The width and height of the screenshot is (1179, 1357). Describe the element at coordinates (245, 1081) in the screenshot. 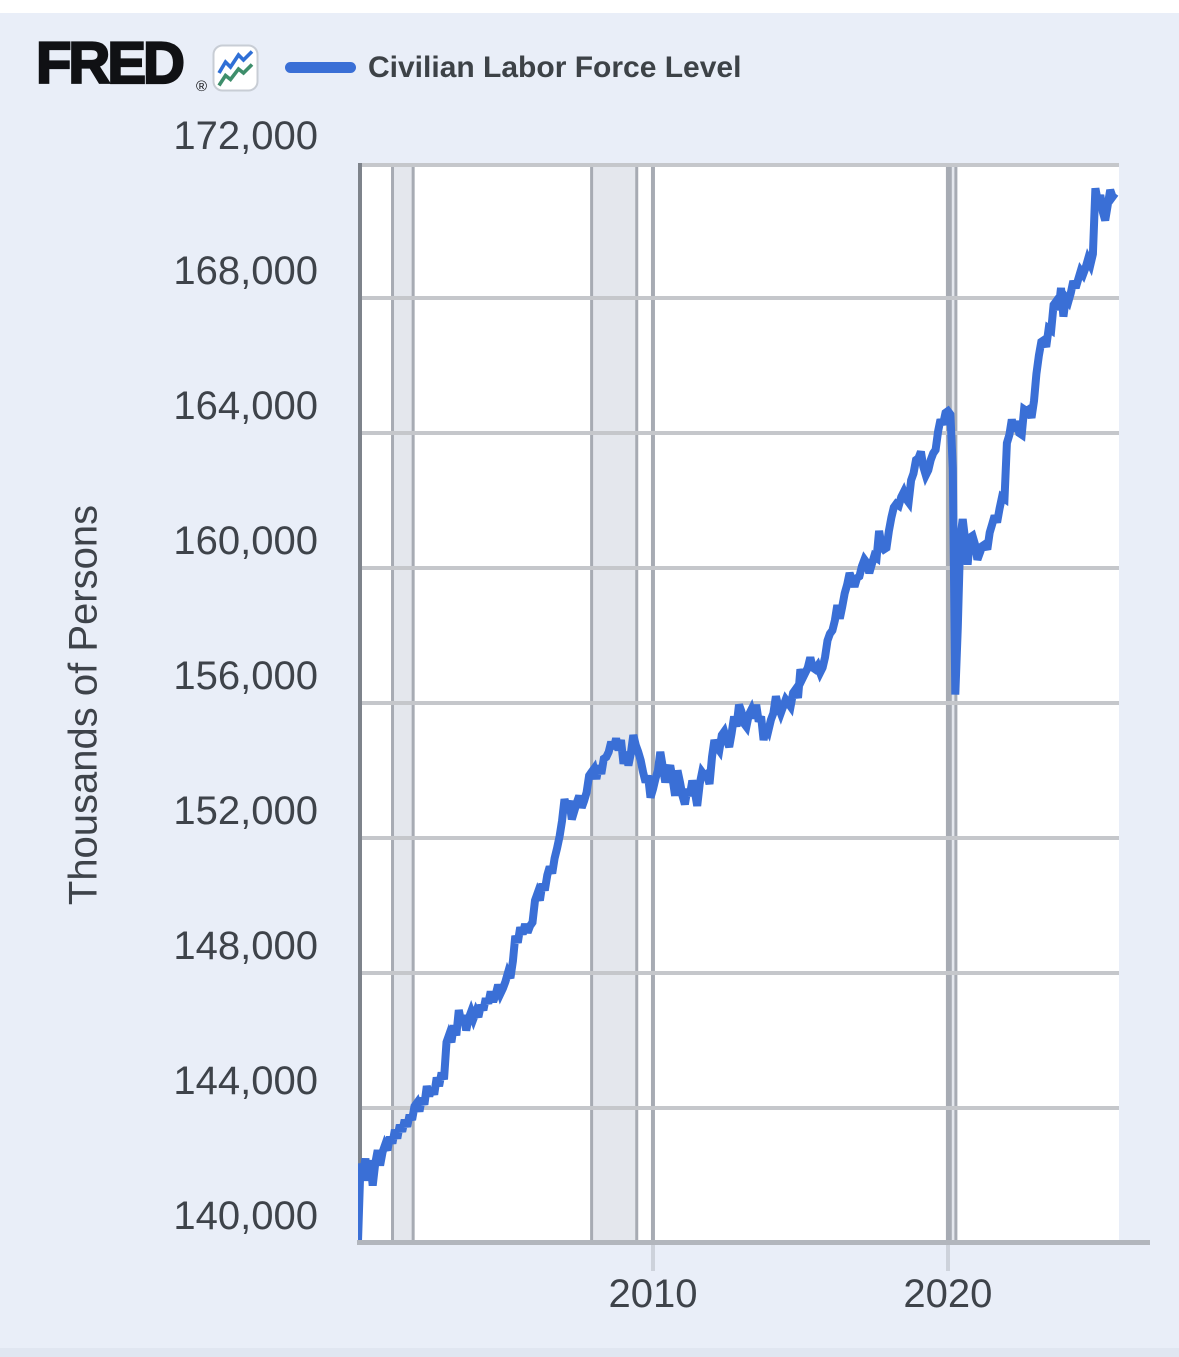

I see `y-tick-label-144000: 144,000` at that location.